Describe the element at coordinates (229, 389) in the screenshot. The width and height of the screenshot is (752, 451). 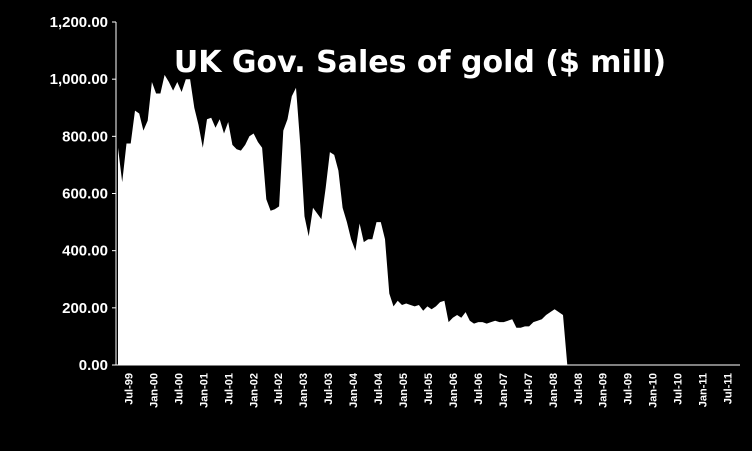
I see `x-tick-label: Jul-01` at that location.